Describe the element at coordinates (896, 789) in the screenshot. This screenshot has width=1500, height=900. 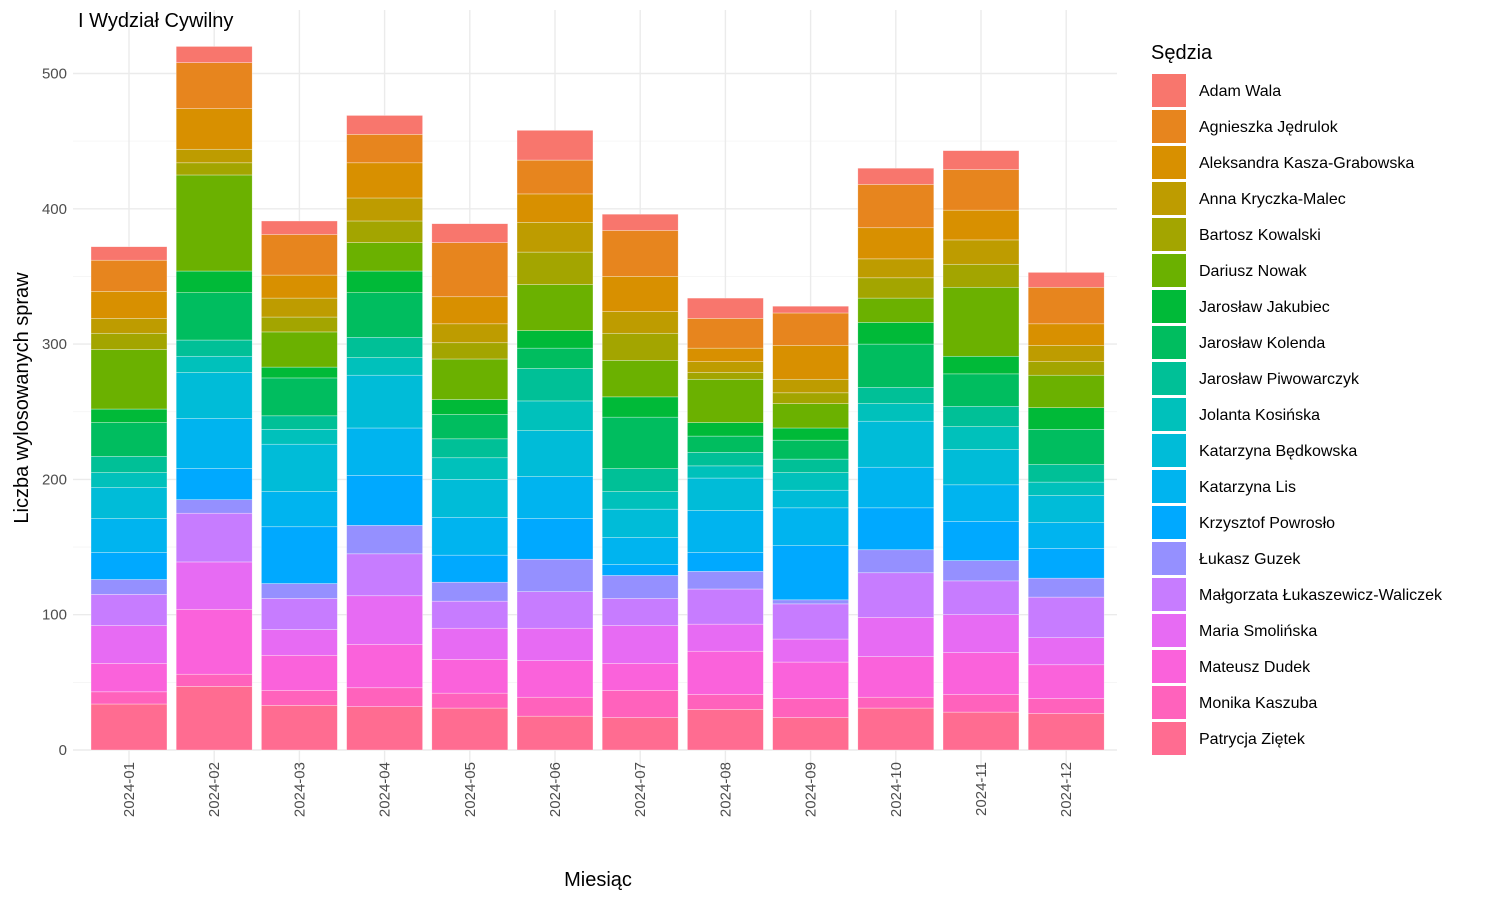
I see `x-tick-label: 2024-10` at that location.